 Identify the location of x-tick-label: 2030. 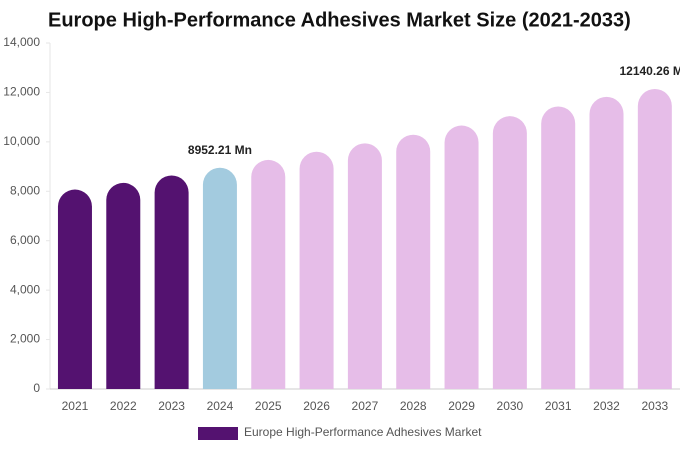
(510, 406).